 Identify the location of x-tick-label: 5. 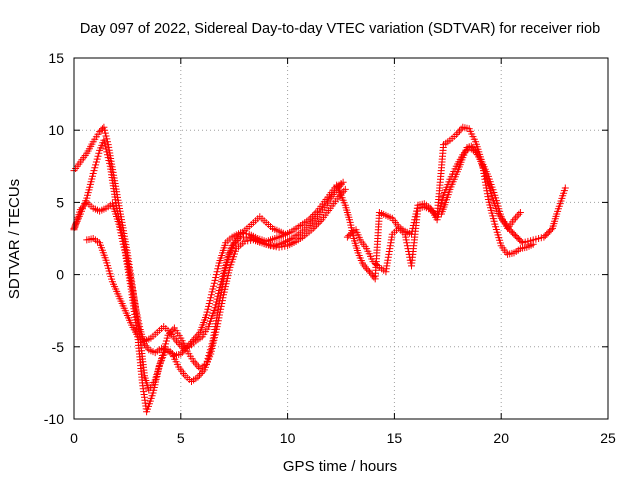
(181, 438).